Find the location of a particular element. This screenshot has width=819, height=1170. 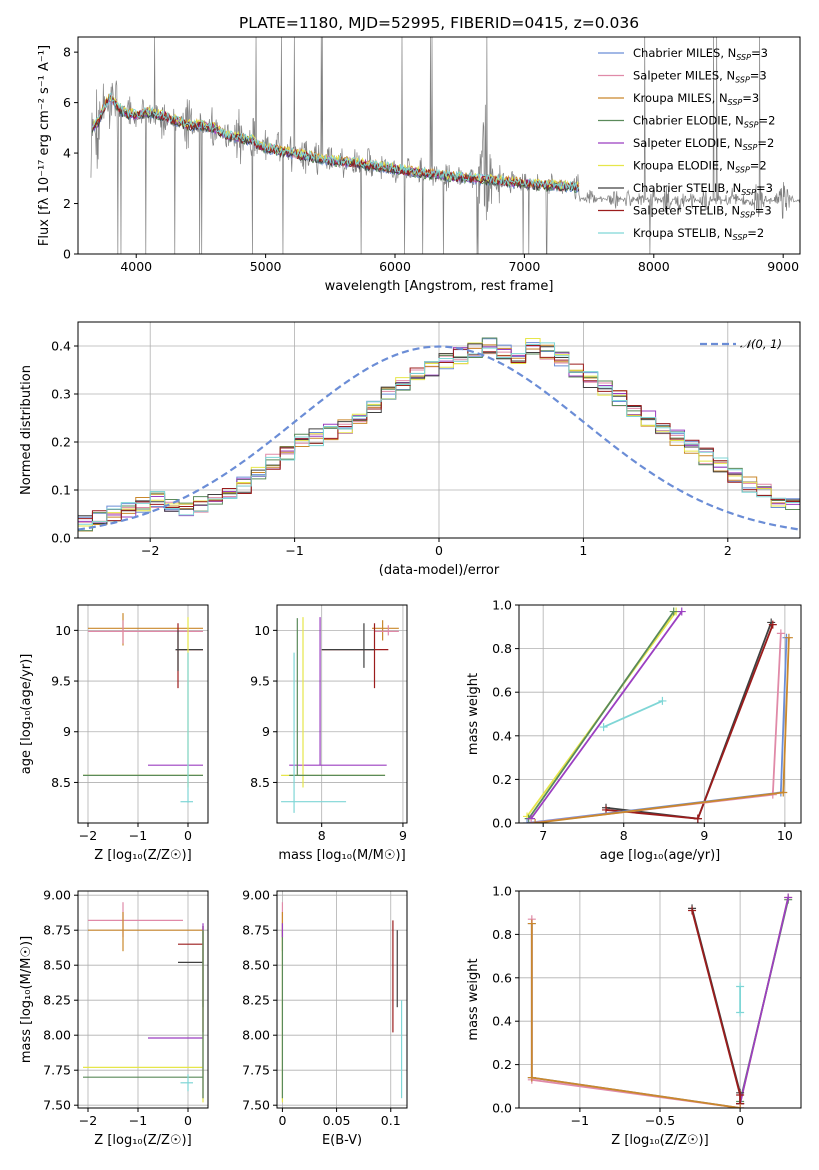

x-tick-label: 4000 is located at coordinates (136, 266).